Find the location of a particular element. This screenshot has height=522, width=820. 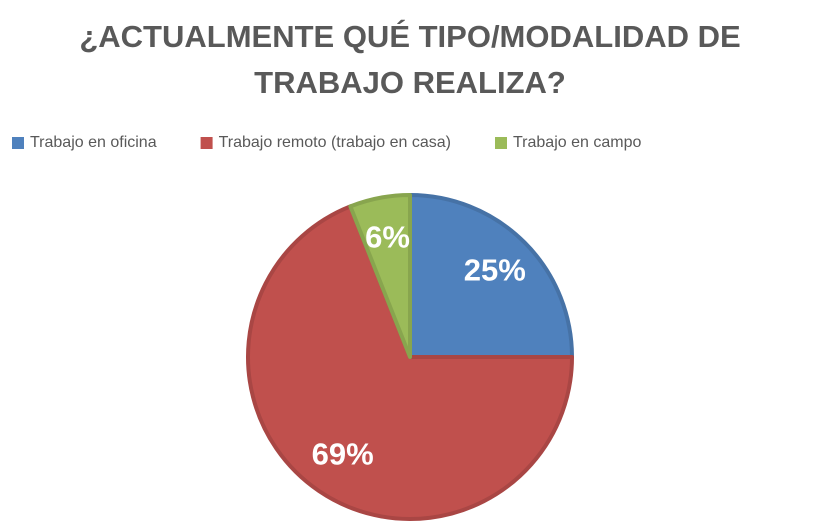

data-label: 69% is located at coordinates (343, 453).